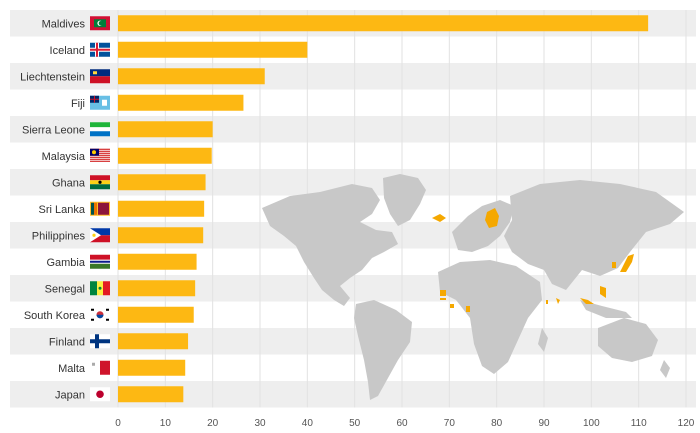  Describe the element at coordinates (603, 292) in the screenshot. I see `philippines-highlight` at that location.